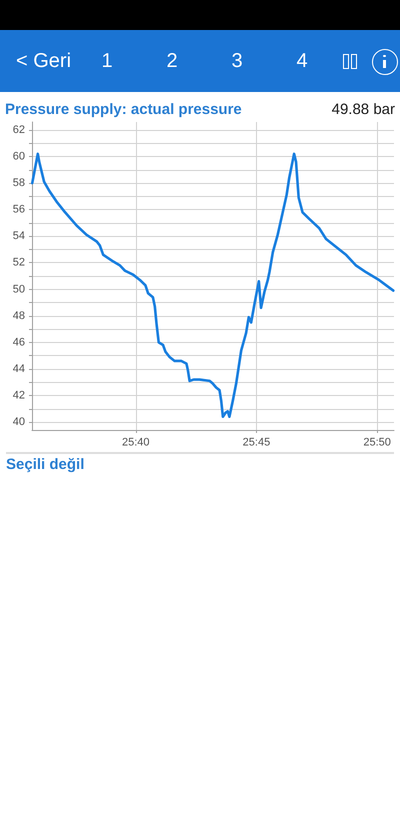 The image size is (400, 813). What do you see at coordinates (18, 316) in the screenshot?
I see `y-tick-label: 48` at bounding box center [18, 316].